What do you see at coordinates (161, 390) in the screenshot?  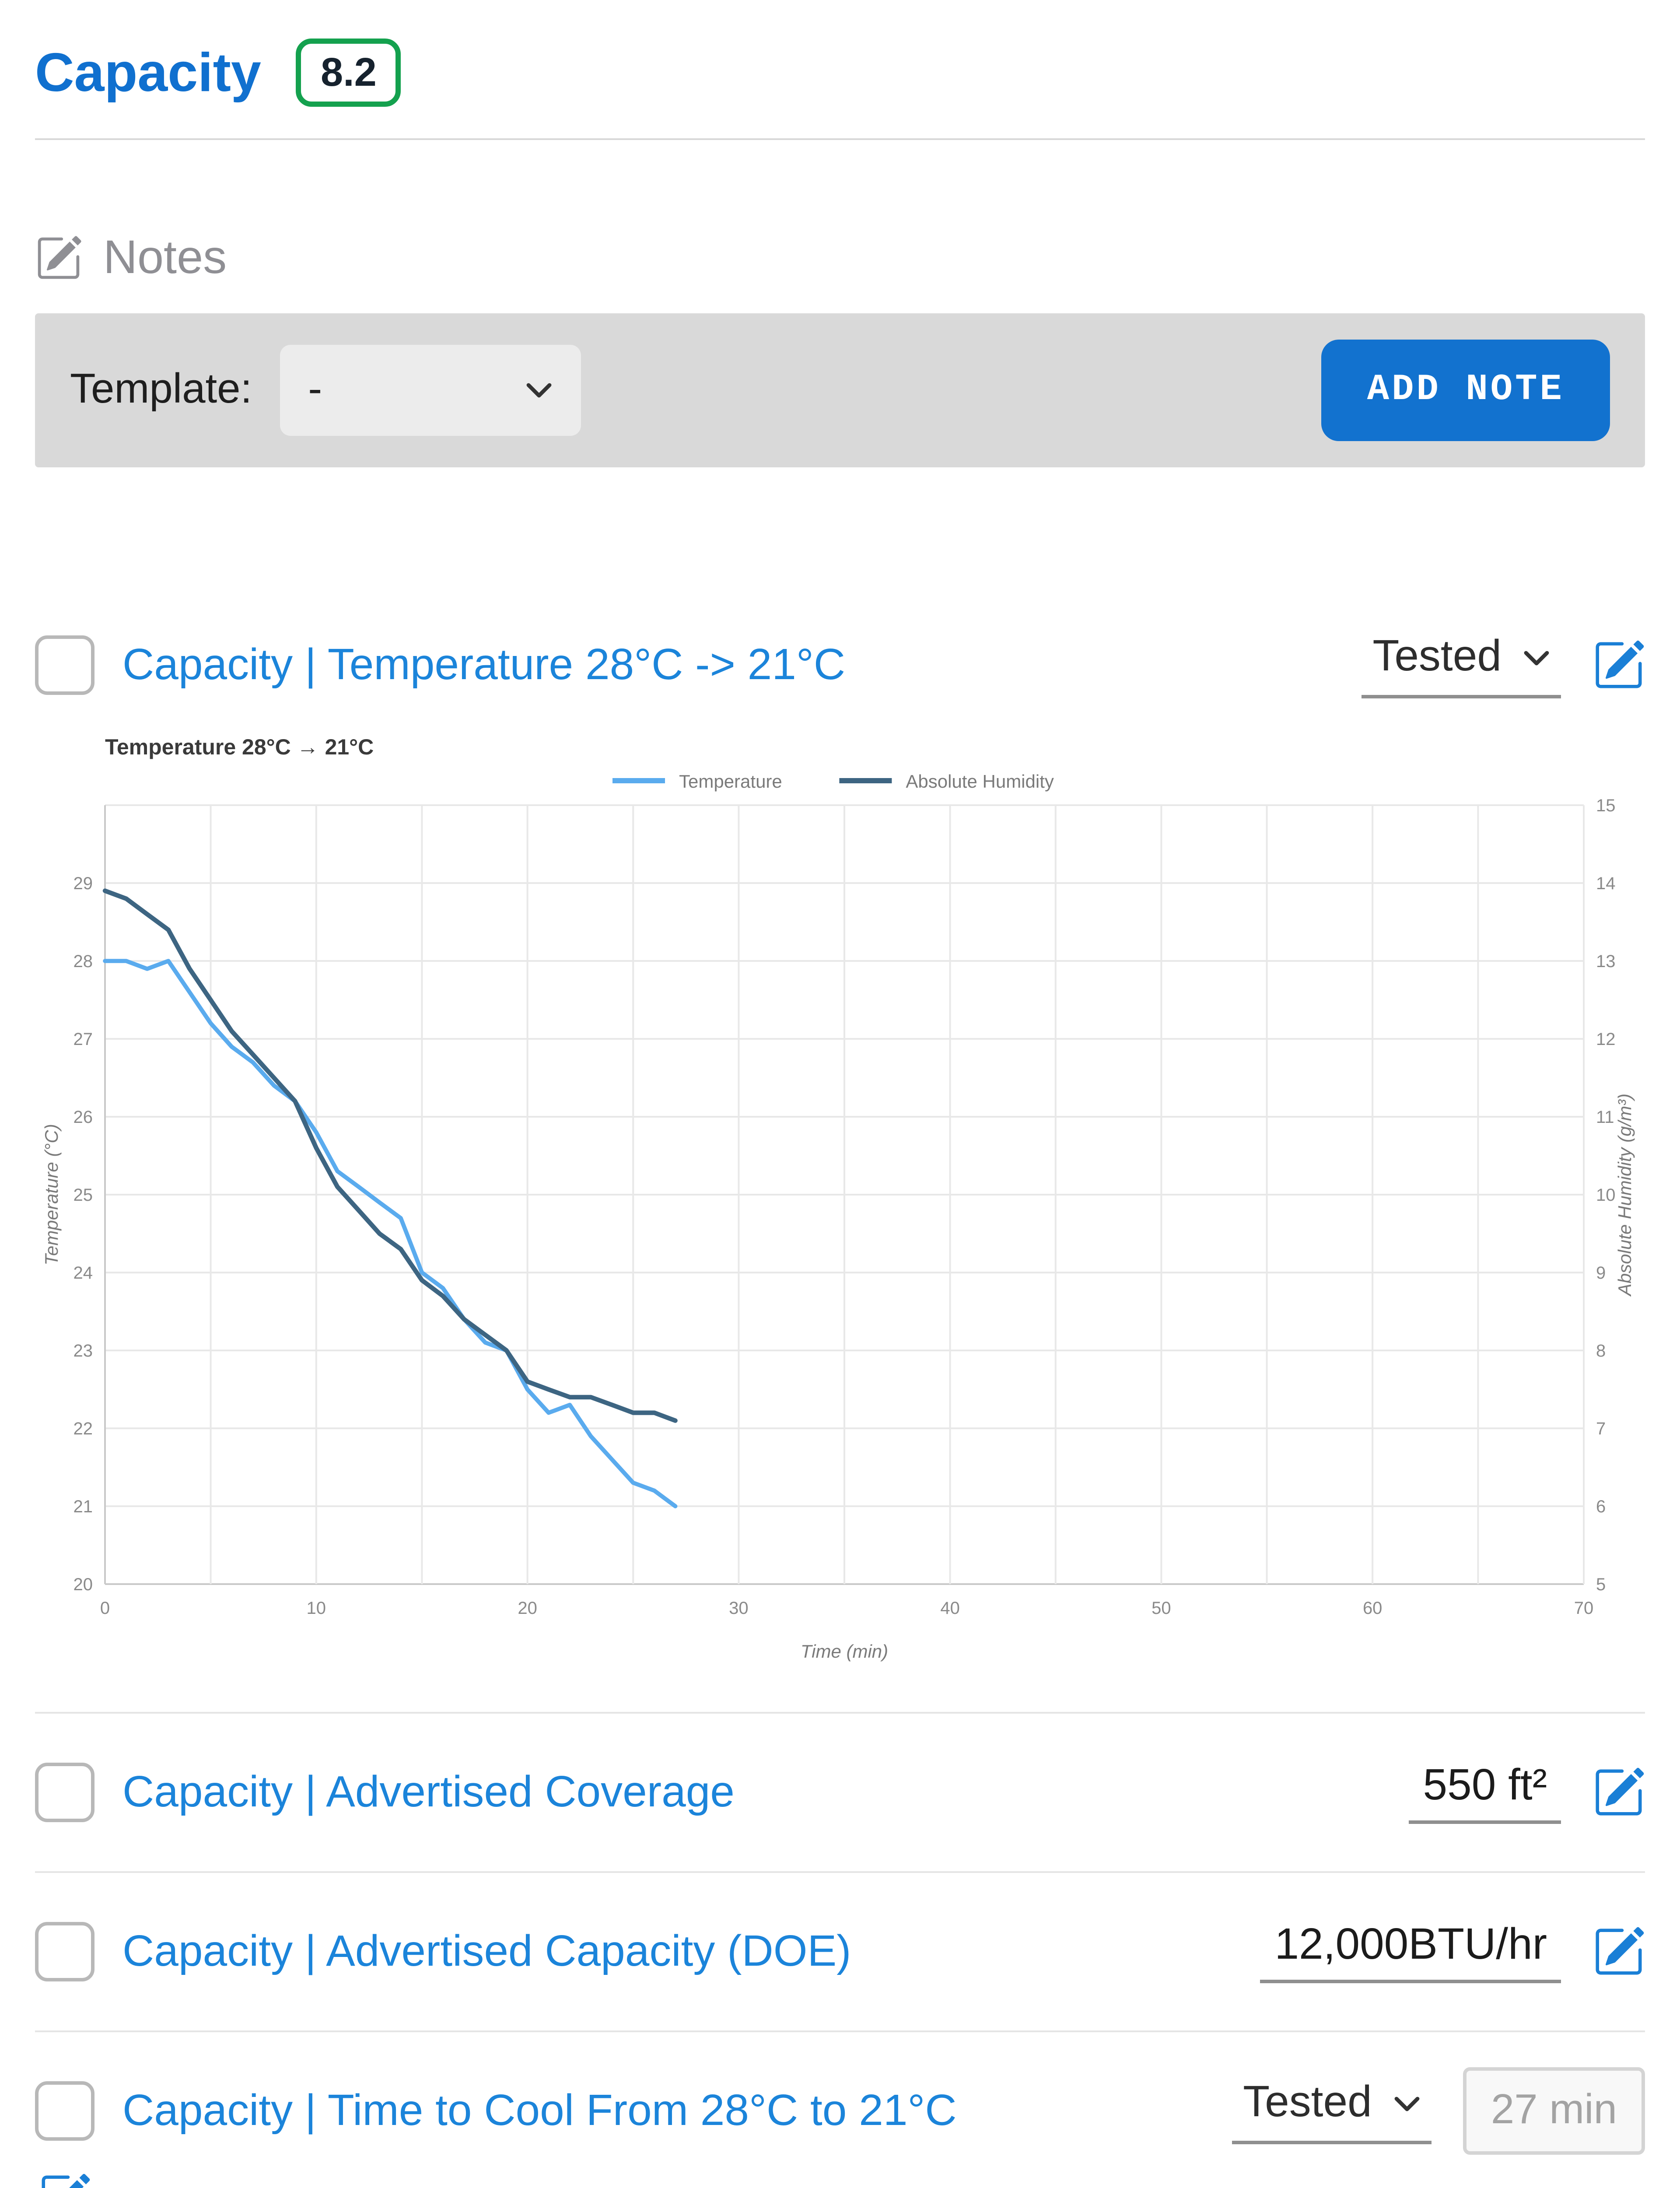 I see `template-label: Template:` at bounding box center [161, 390].